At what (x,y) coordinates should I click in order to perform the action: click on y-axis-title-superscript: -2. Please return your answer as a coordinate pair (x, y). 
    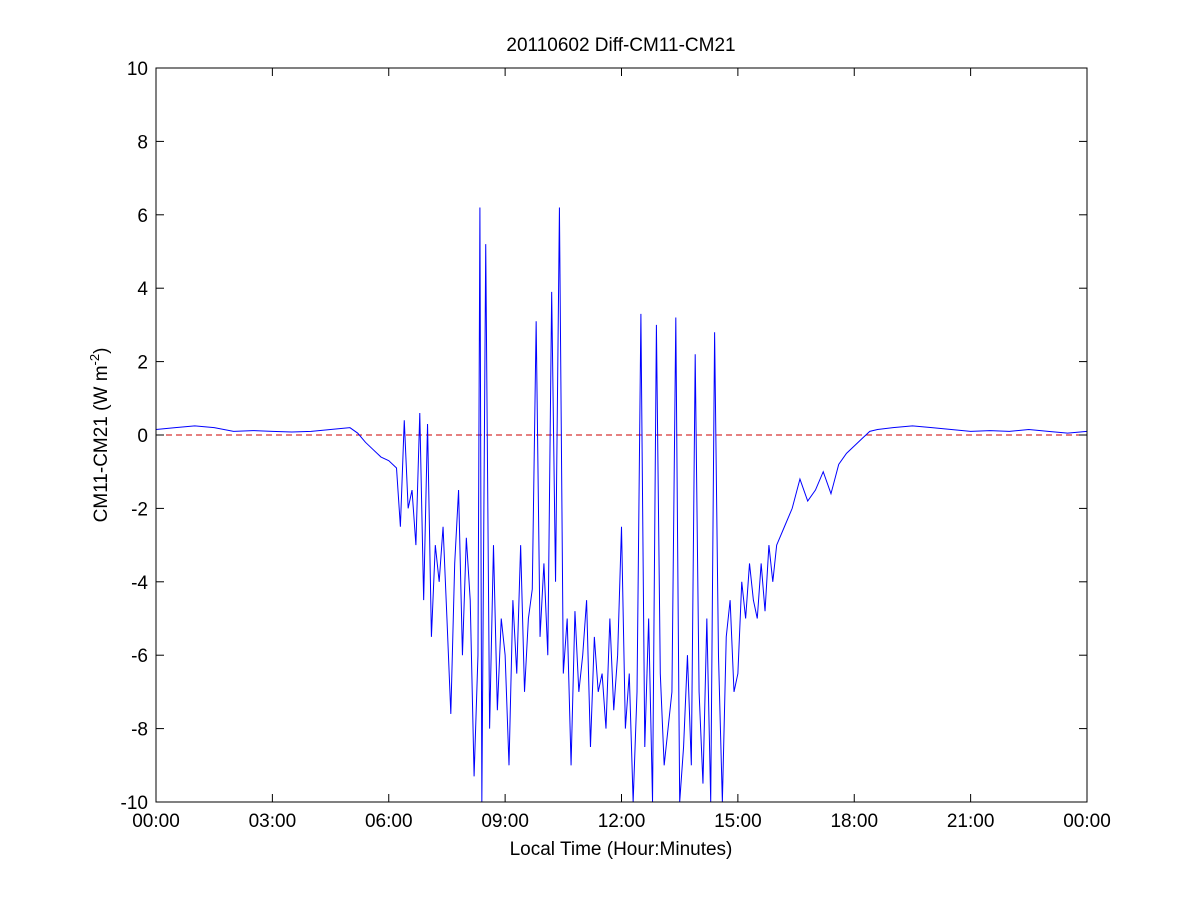
    Looking at the image, I should click on (94, 360).